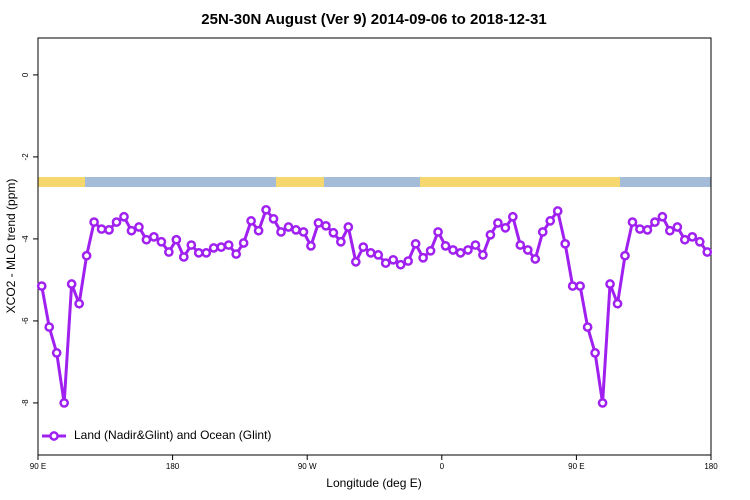 The image size is (750, 500). Describe the element at coordinates (25, 403) in the screenshot. I see `y-tick-label: -8` at that location.